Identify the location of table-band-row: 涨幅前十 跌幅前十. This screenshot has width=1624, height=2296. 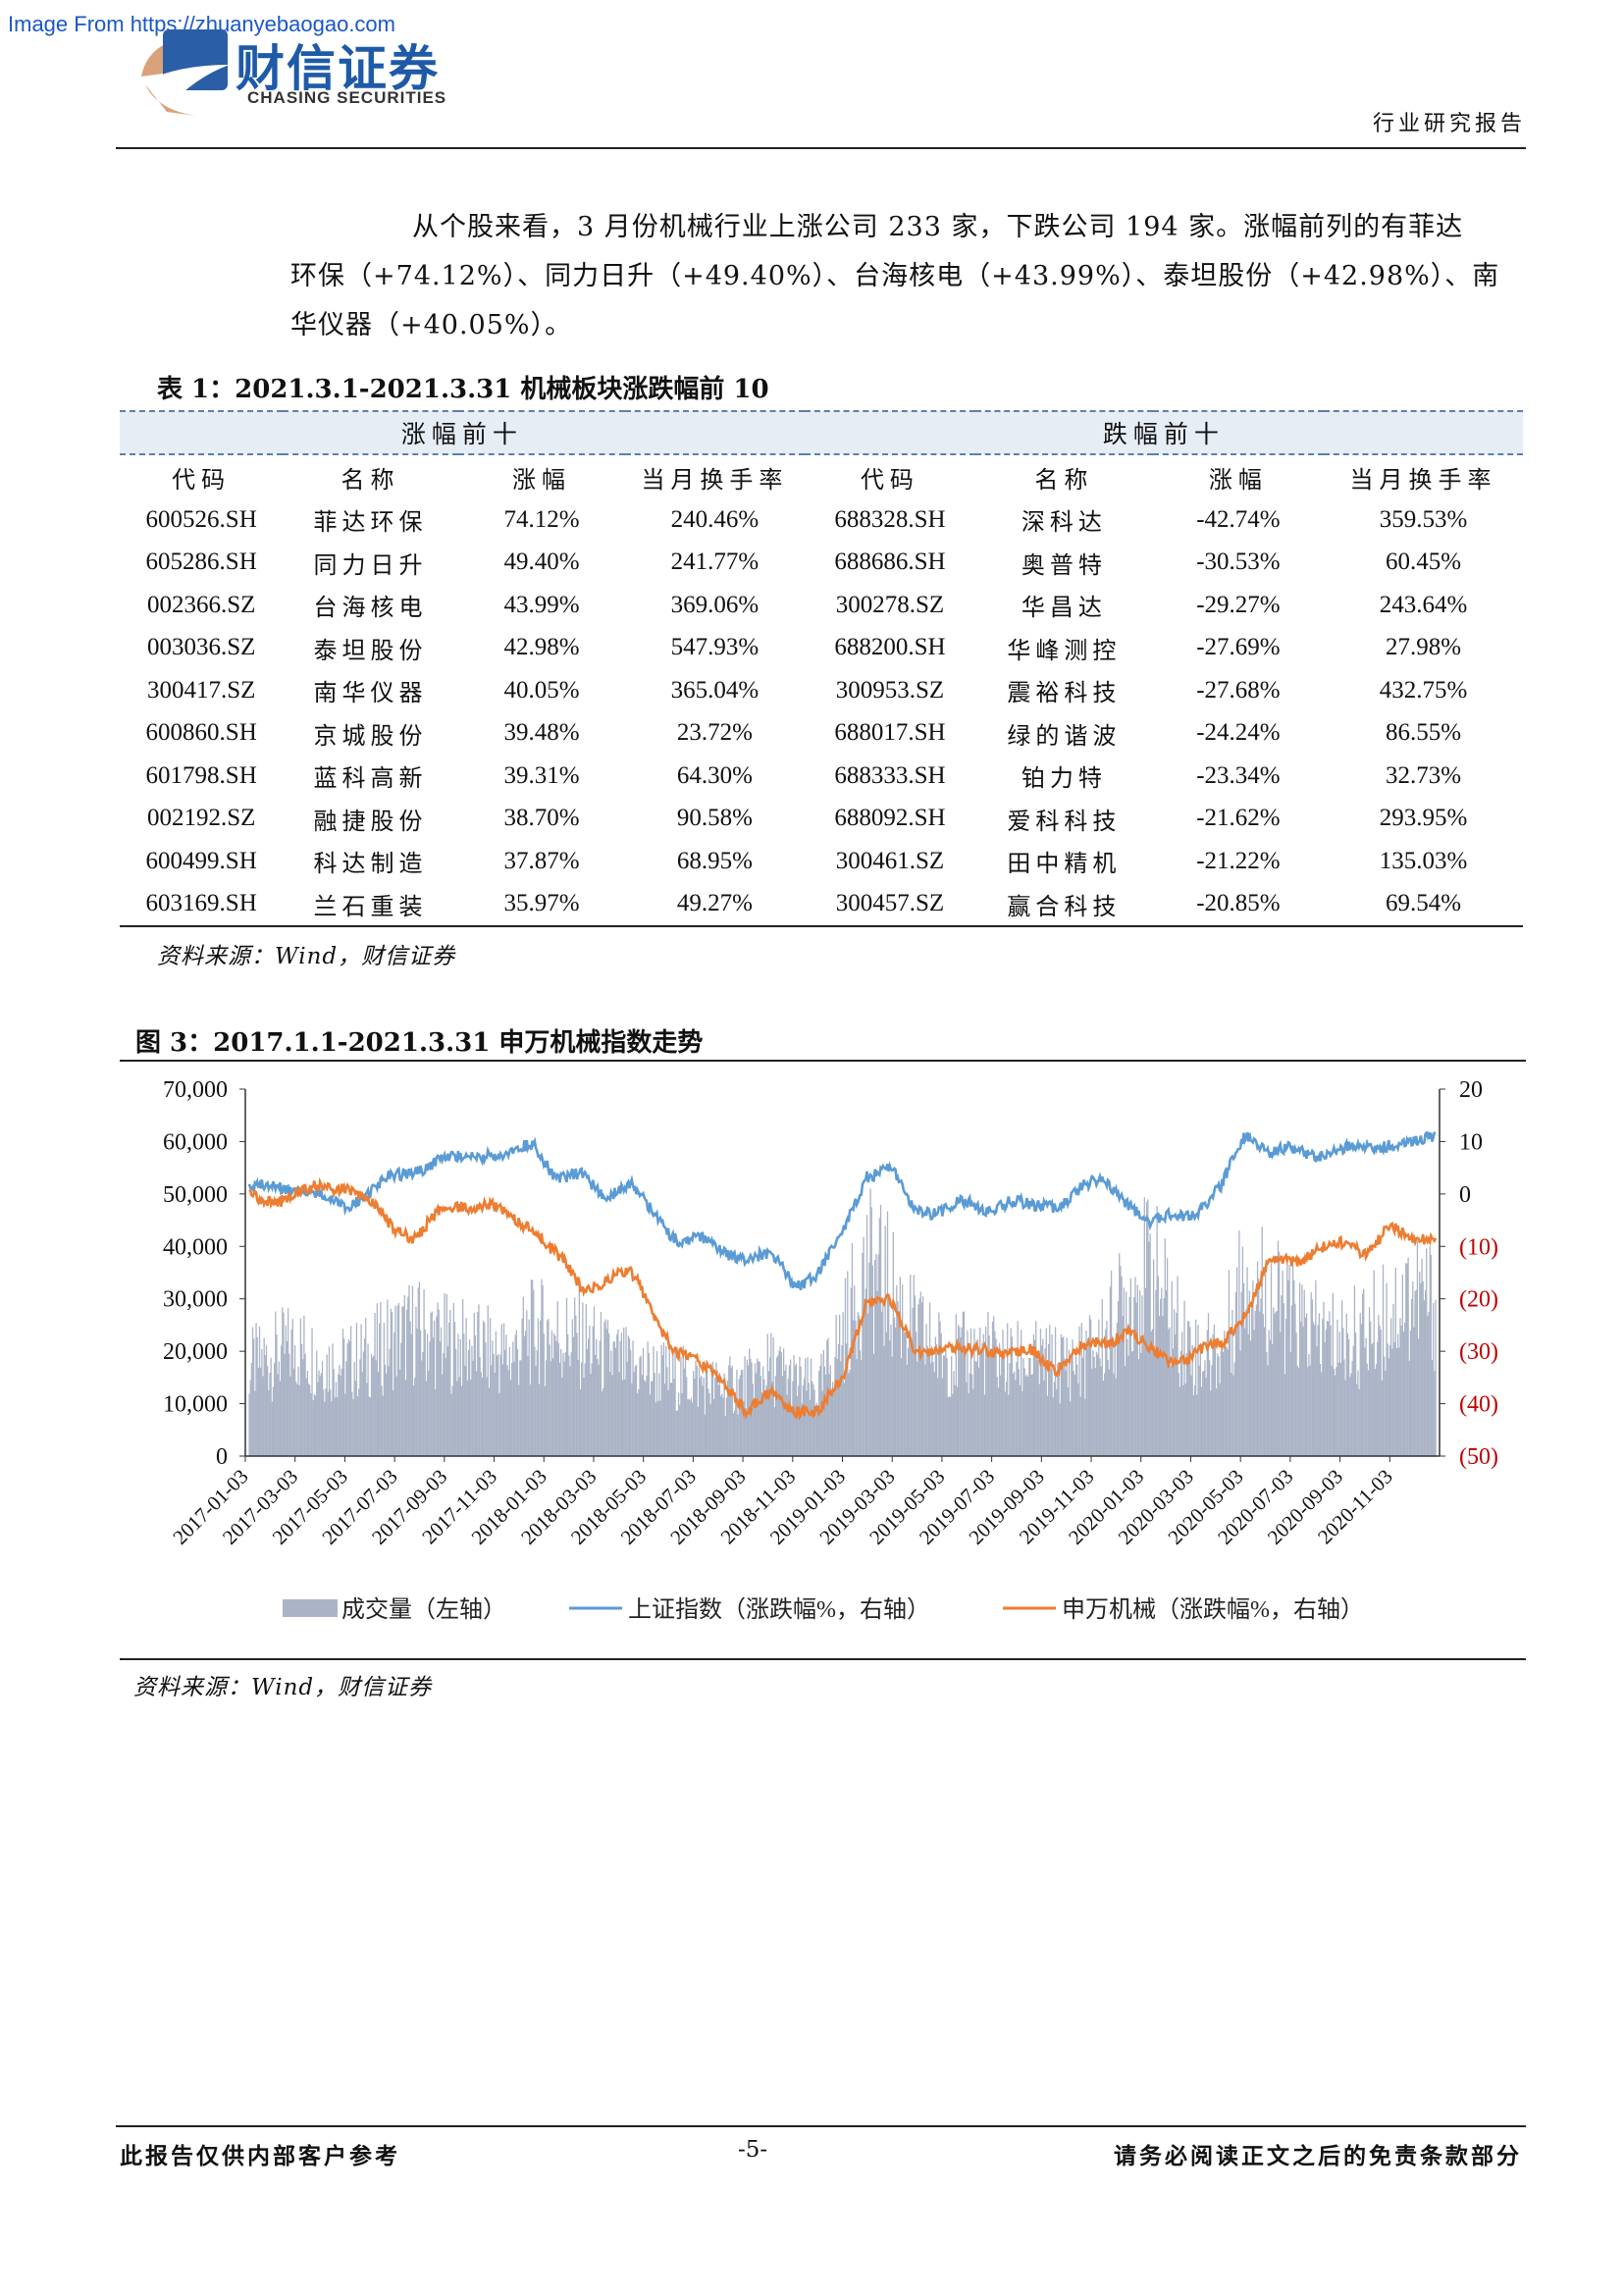
(821, 432).